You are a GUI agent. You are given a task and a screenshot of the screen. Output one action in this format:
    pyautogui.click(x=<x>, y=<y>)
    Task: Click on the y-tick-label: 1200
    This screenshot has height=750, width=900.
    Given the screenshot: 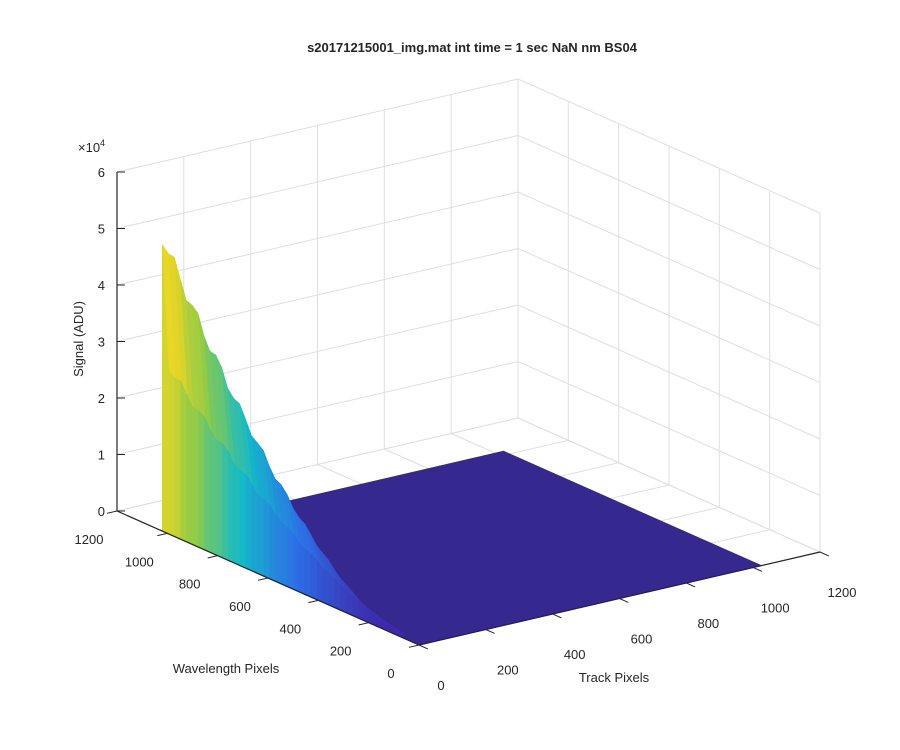 What is the action you would take?
    pyautogui.click(x=89, y=539)
    